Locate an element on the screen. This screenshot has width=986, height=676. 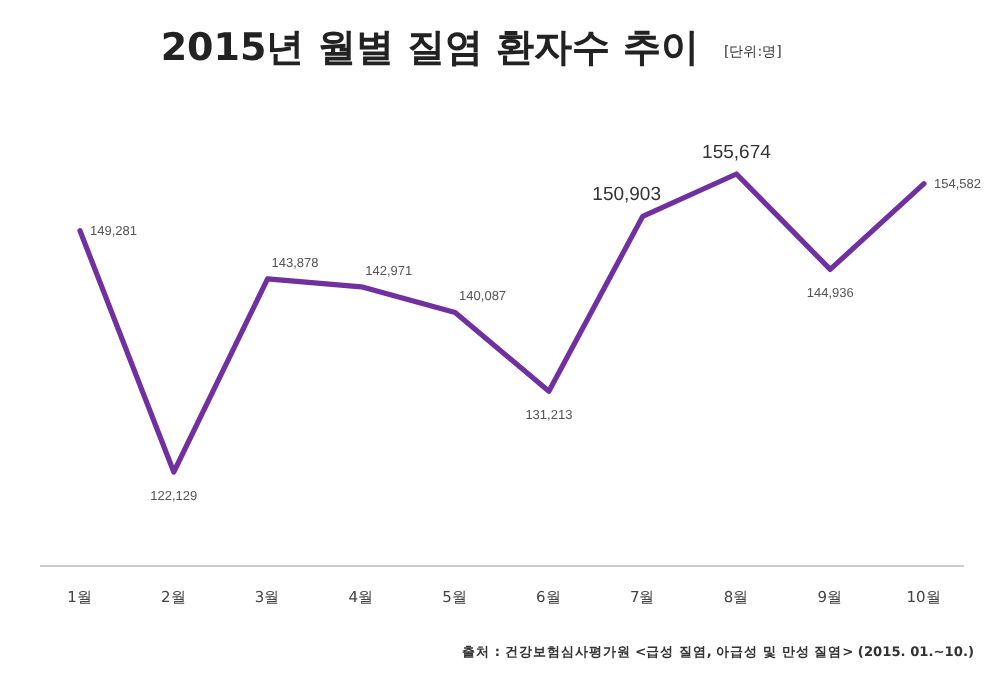
chart-title: 2015년 월별 질염 환자수 추이 is located at coordinates (430, 48).